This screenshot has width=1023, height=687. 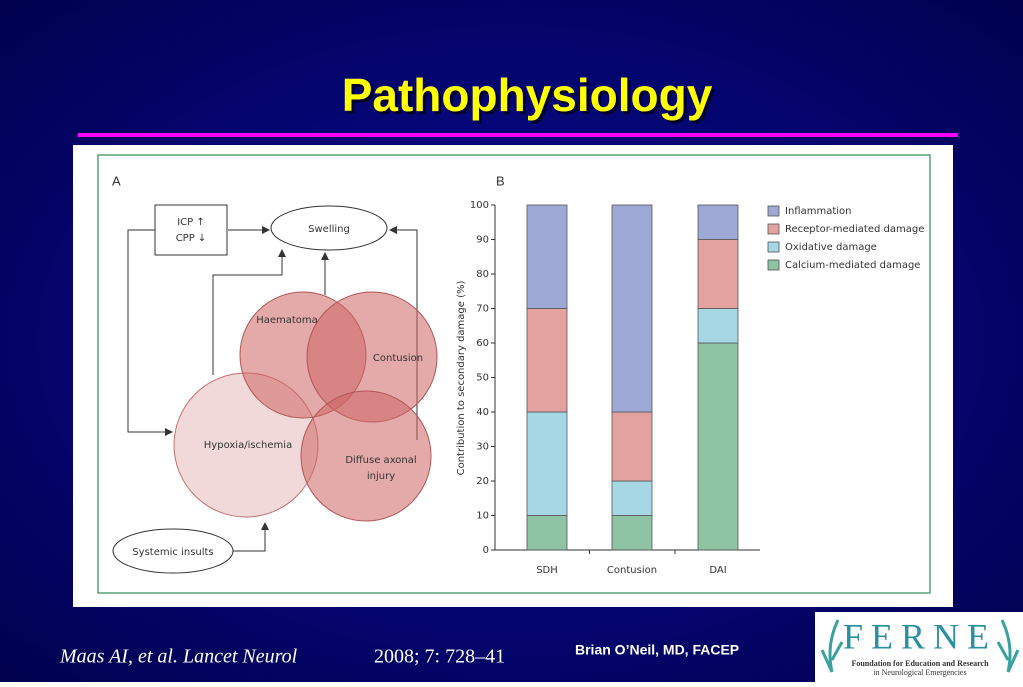 I want to click on legend-label: Receptor-mediated damage, so click(x=854, y=229).